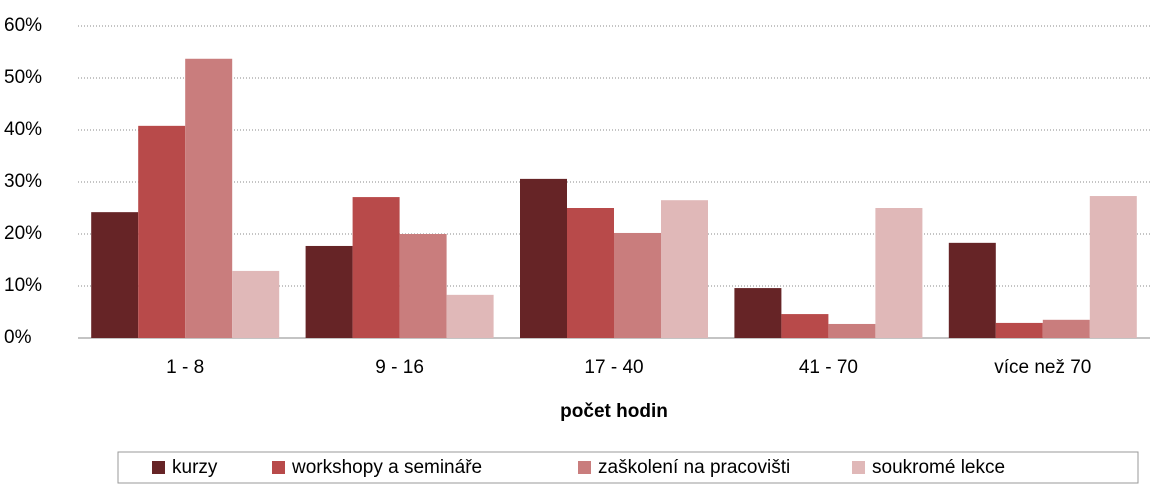 The height and width of the screenshot is (484, 1159). What do you see at coordinates (614, 411) in the screenshot?
I see `x-axis-label: počet hodin` at bounding box center [614, 411].